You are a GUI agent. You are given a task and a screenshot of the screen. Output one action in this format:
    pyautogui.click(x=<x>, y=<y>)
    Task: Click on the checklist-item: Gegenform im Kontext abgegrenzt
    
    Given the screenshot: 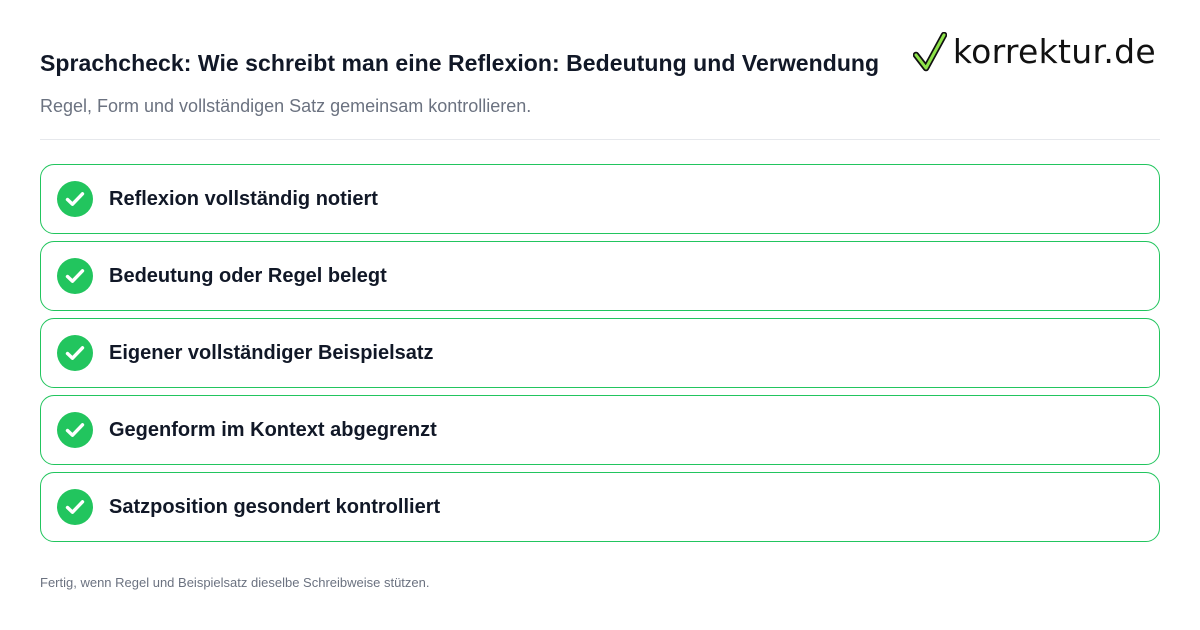 What is the action you would take?
    pyautogui.click(x=600, y=430)
    